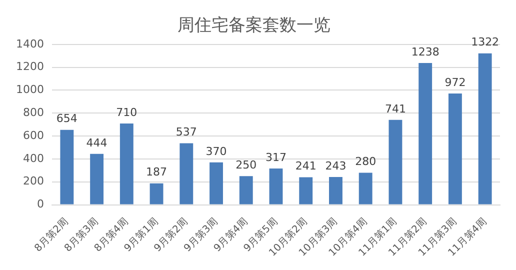 The width and height of the screenshot is (516, 270). Describe the element at coordinates (33, 181) in the screenshot. I see `y-tick-label: 200` at that location.